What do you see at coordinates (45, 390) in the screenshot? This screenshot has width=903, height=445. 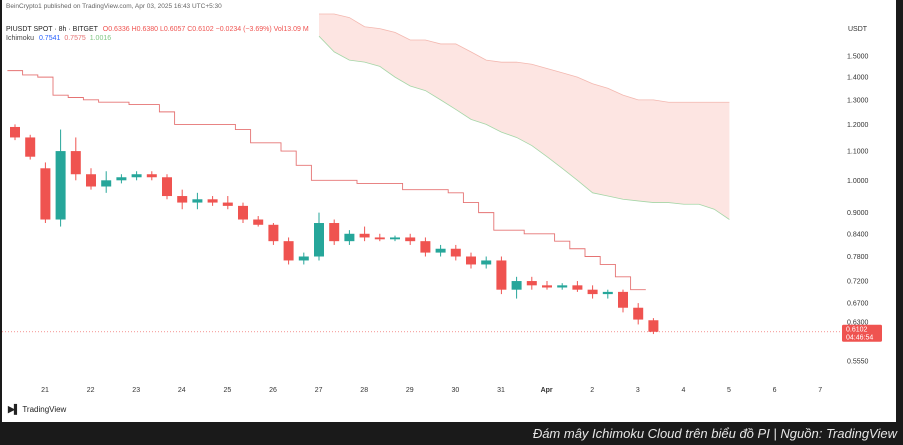 I see `x-tick-label: 21` at bounding box center [45, 390].